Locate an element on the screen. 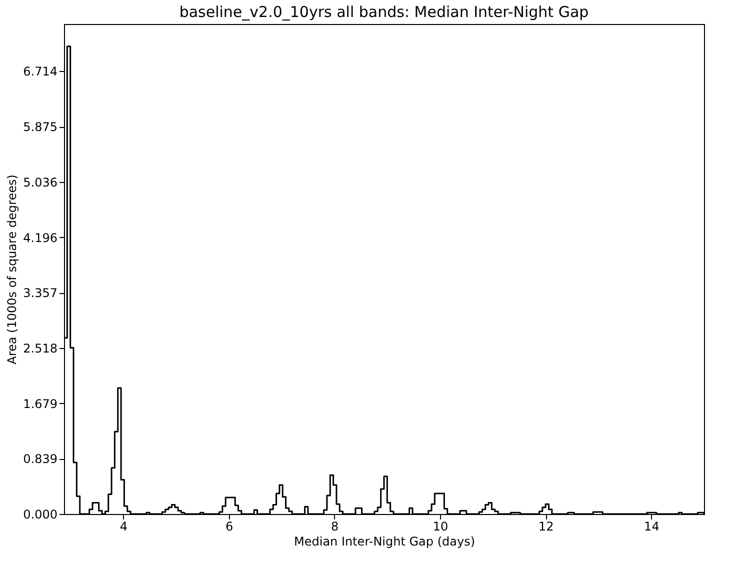 The width and height of the screenshot is (749, 569). x-tick-label: 6 is located at coordinates (229, 527).